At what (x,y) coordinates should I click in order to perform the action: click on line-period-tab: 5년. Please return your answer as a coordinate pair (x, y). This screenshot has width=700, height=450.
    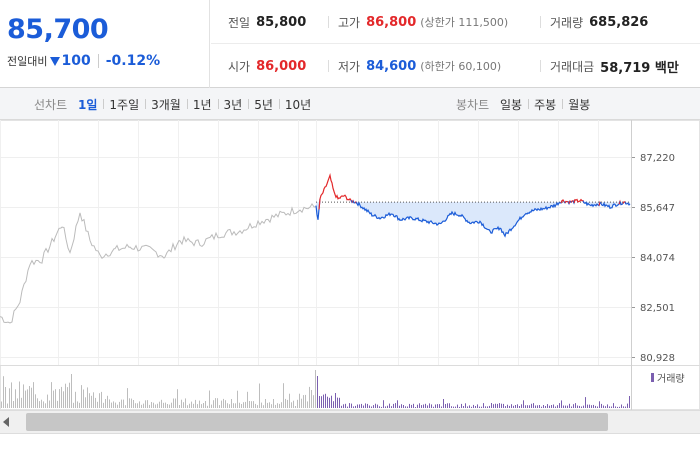
    Looking at the image, I should click on (263, 104).